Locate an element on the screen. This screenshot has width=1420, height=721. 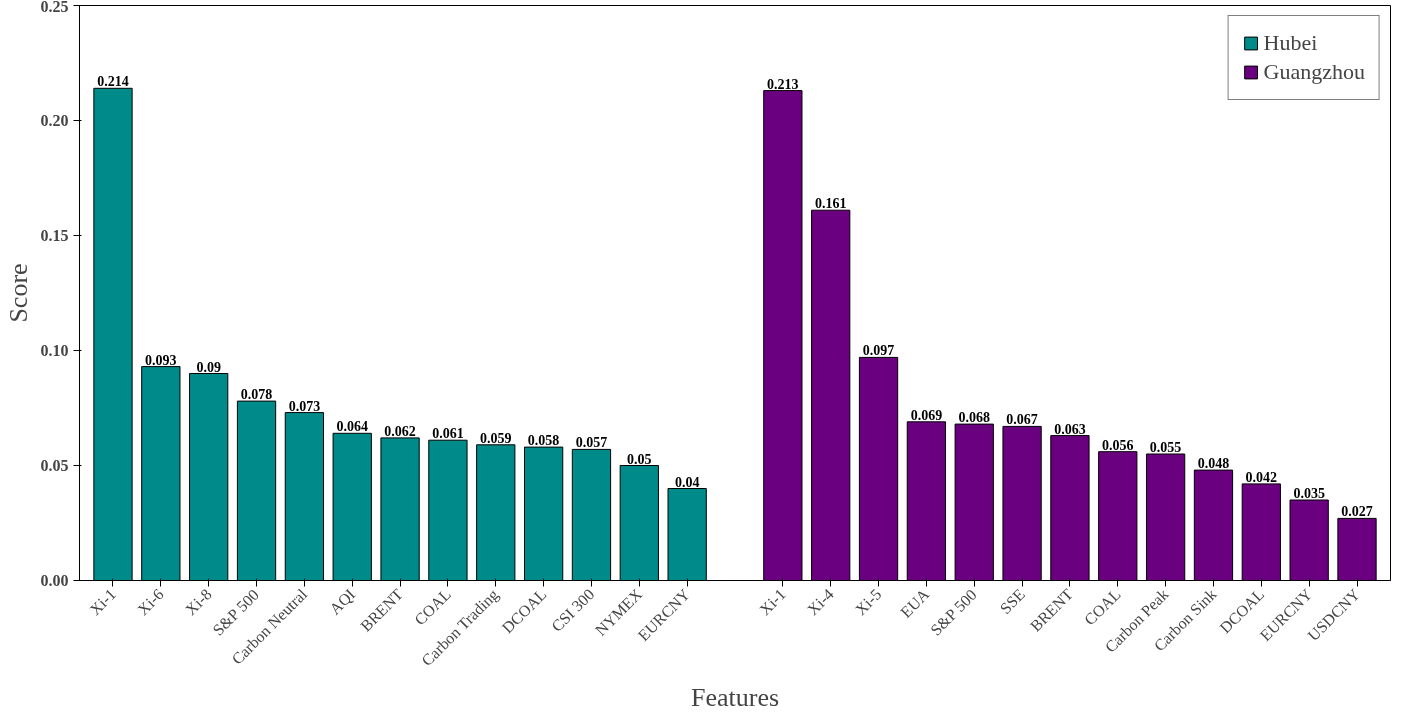
data-label: 0.093 is located at coordinates (161, 360).